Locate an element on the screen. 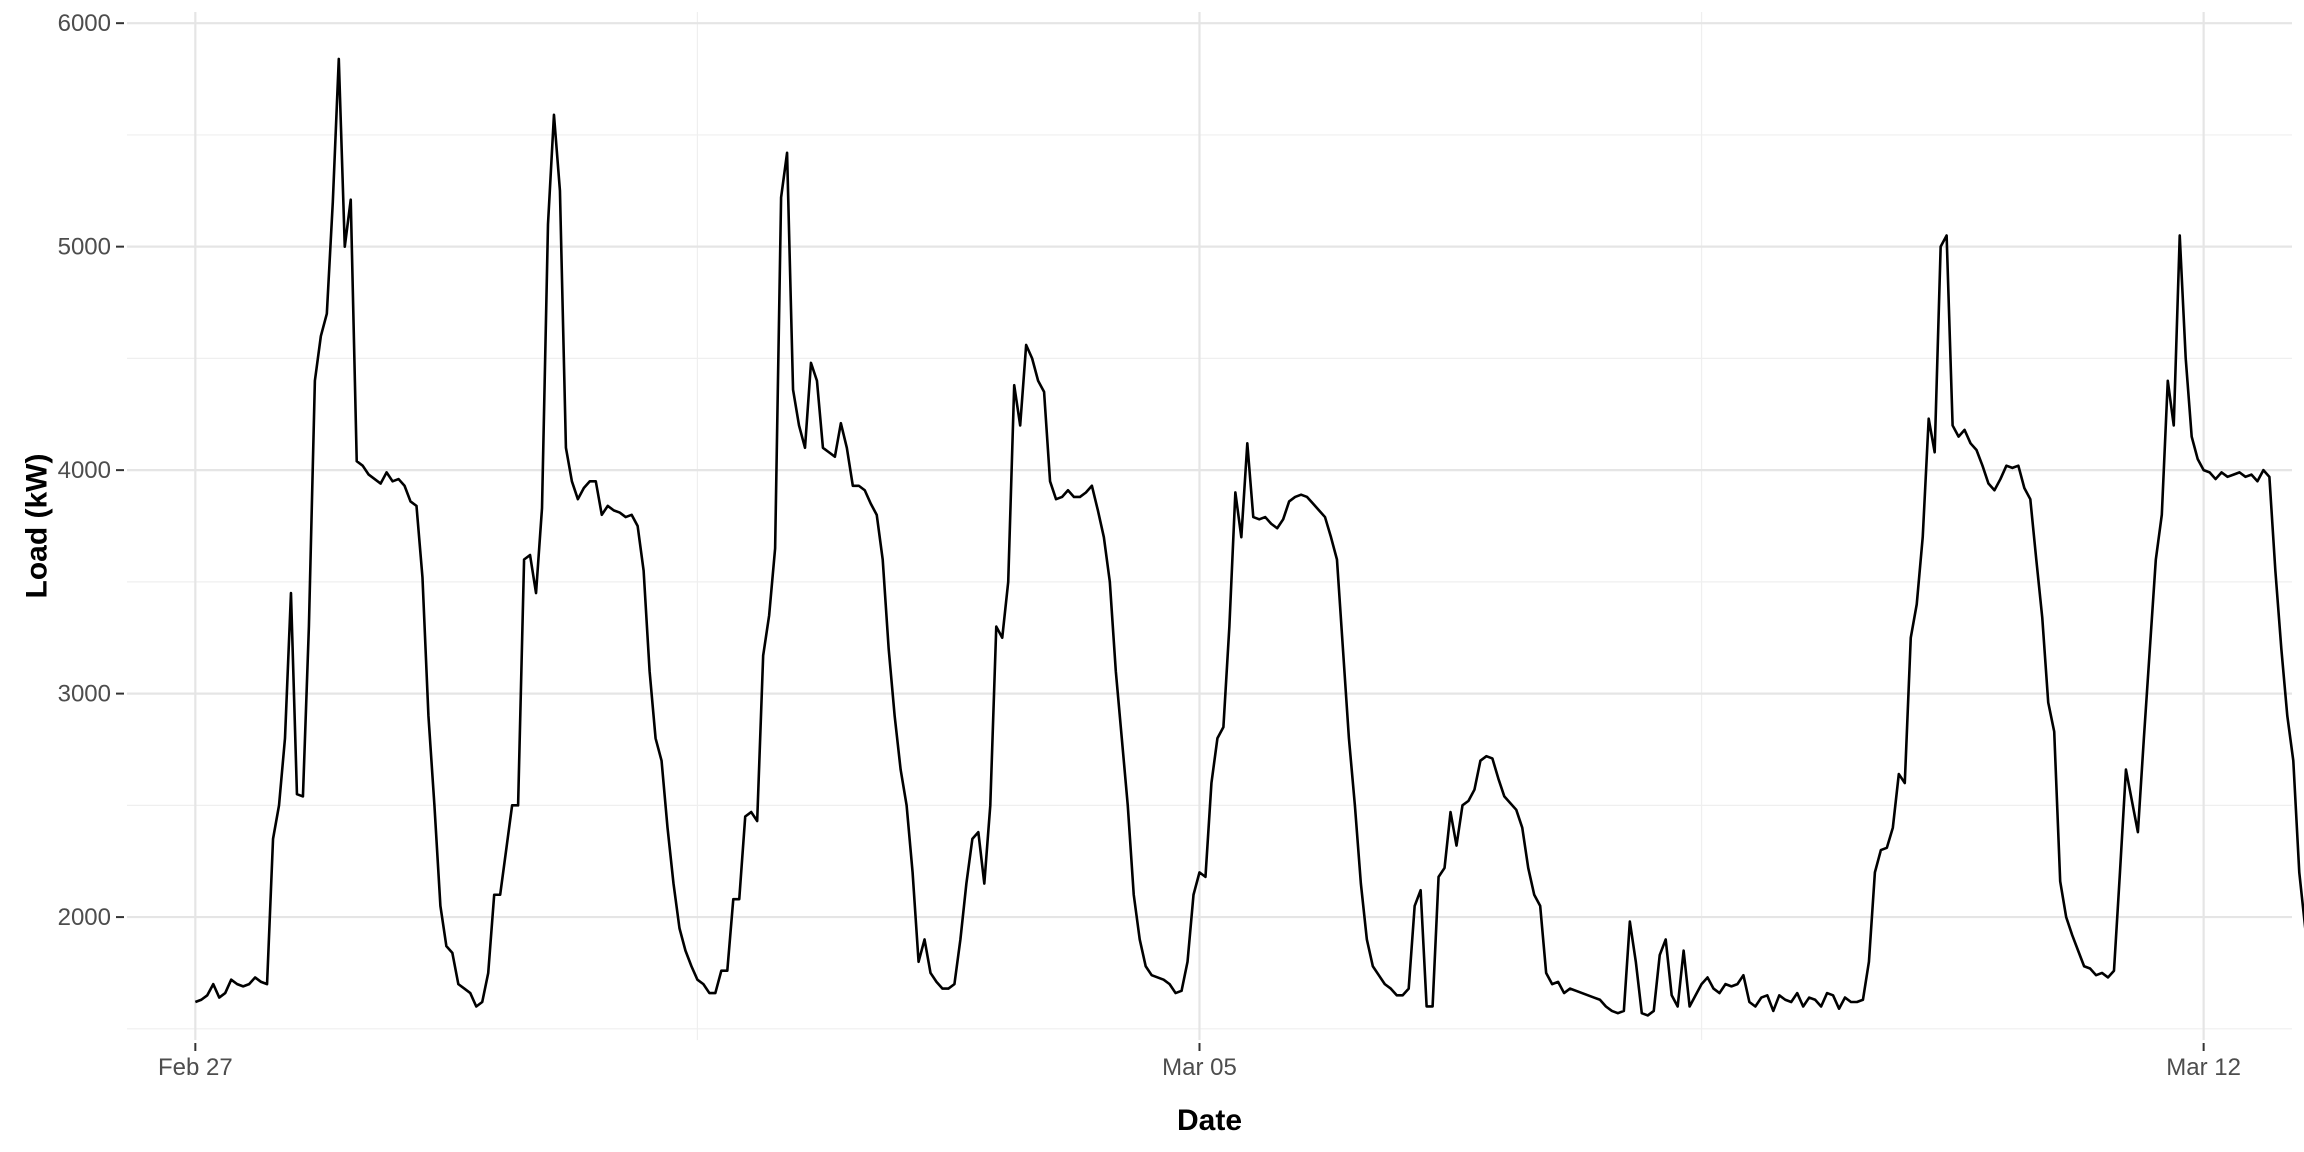 Image resolution: width=2304 pixels, height=1152 pixels. y-tick-label: 6000 is located at coordinates (84, 23).